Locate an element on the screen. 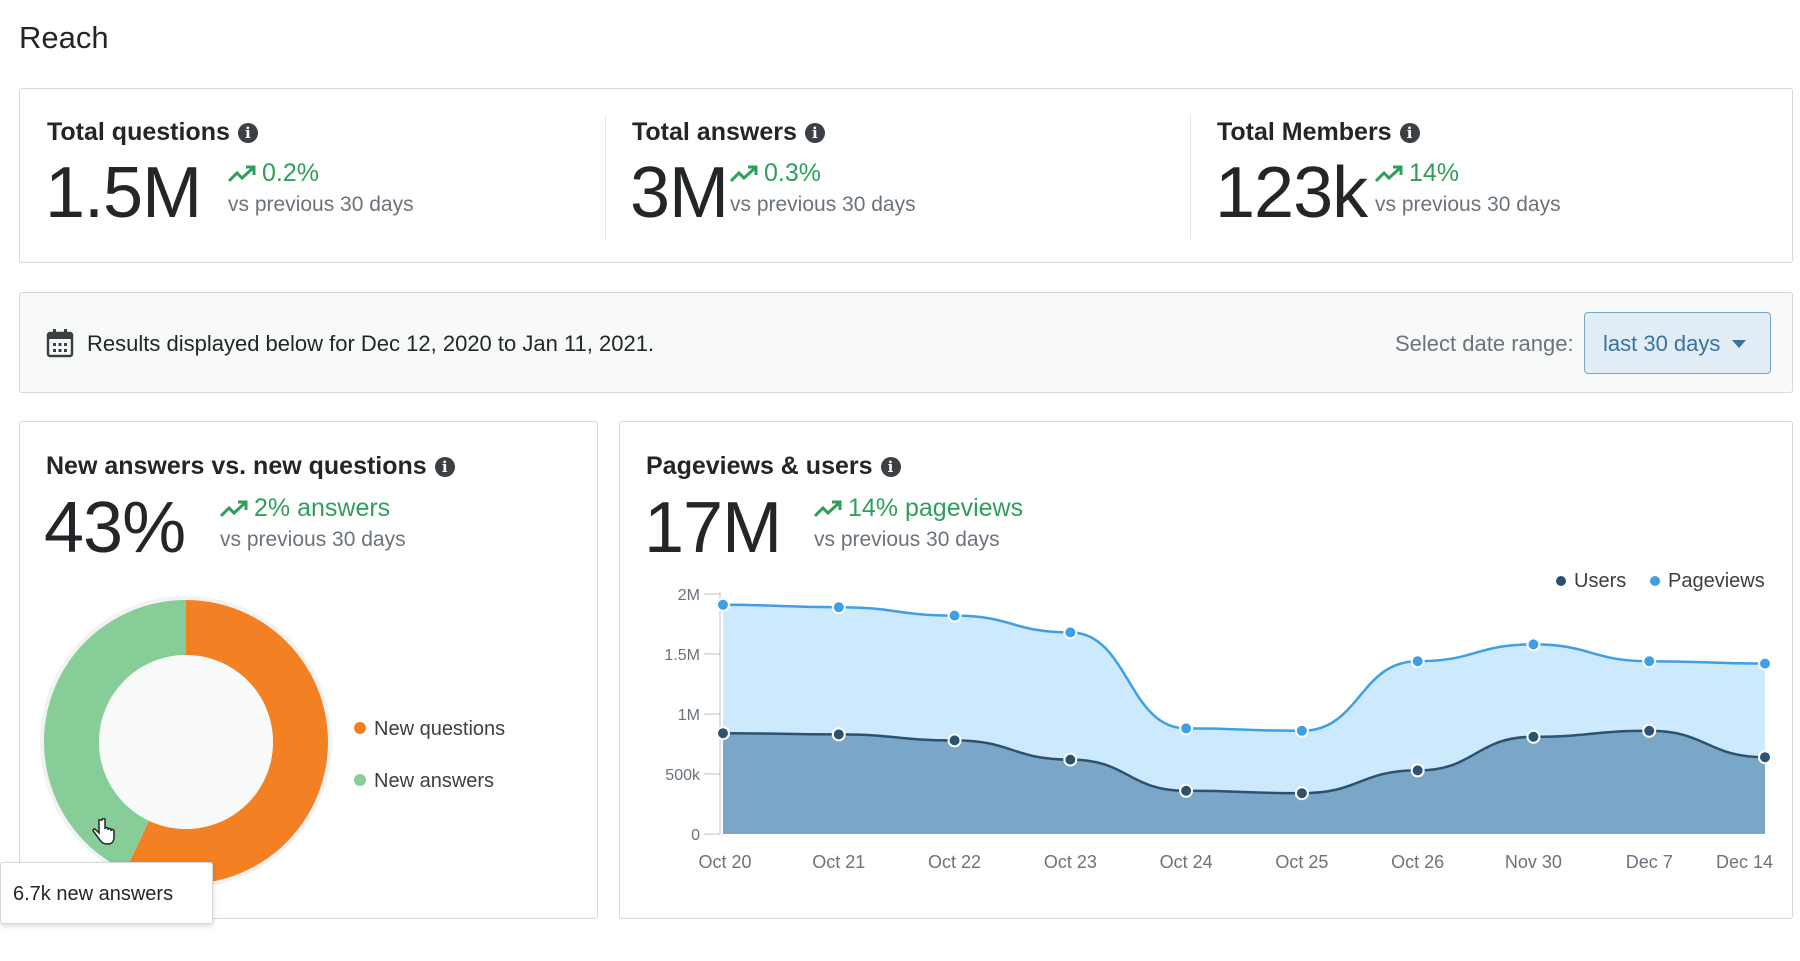 This screenshot has height=961, width=1800. stat-trend: 0.2% is located at coordinates (290, 173).